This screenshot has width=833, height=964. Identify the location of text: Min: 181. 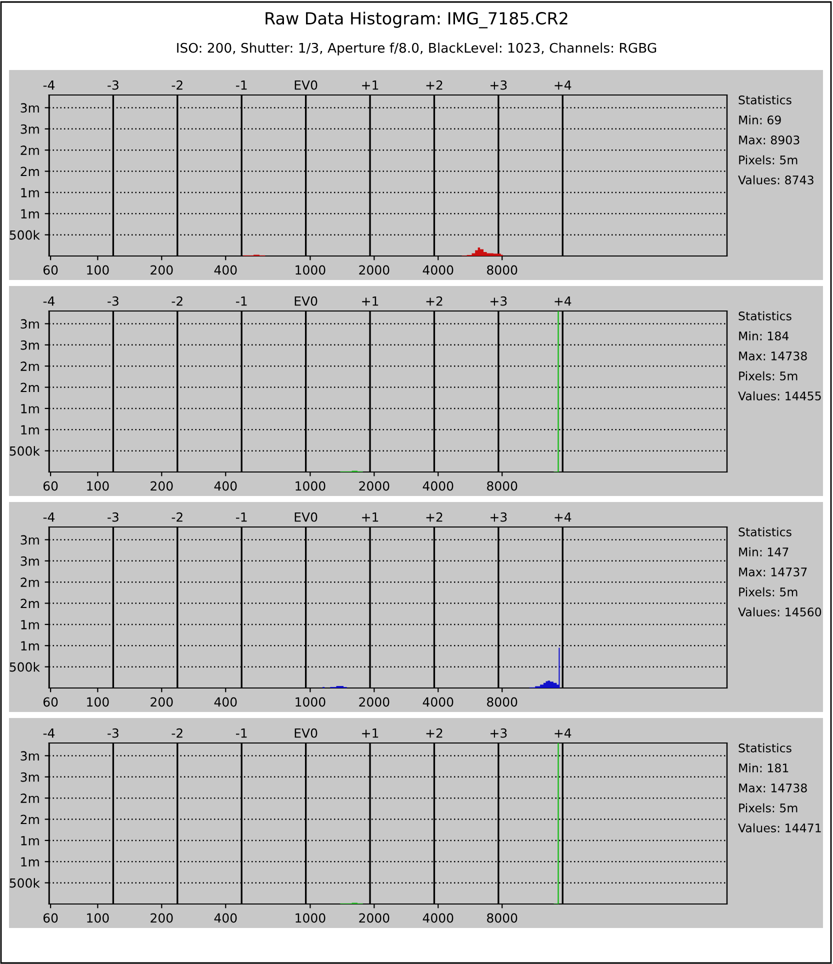
(763, 767).